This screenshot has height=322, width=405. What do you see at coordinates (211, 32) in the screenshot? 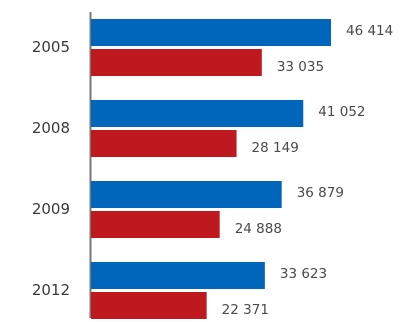
I see `bar-series1-2005` at bounding box center [211, 32].